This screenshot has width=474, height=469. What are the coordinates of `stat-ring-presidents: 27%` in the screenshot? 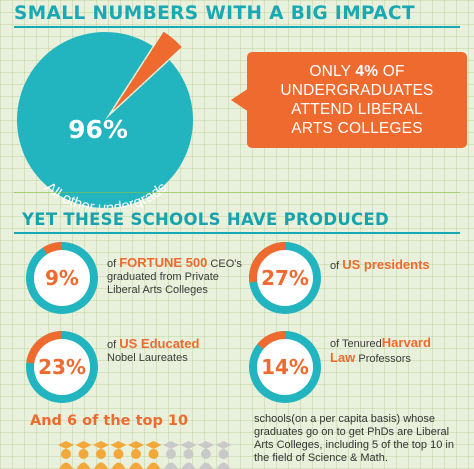 It's located at (285, 278).